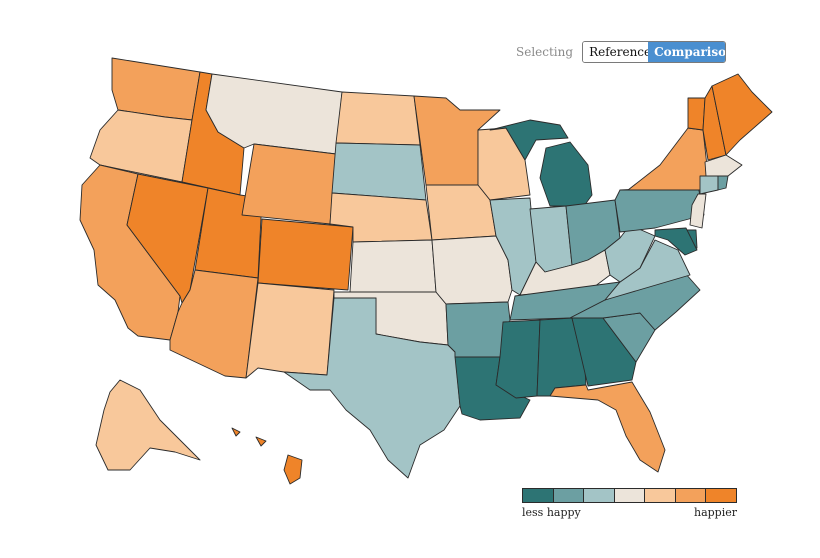  What do you see at coordinates (472, 270) in the screenshot?
I see `state-mo` at bounding box center [472, 270].